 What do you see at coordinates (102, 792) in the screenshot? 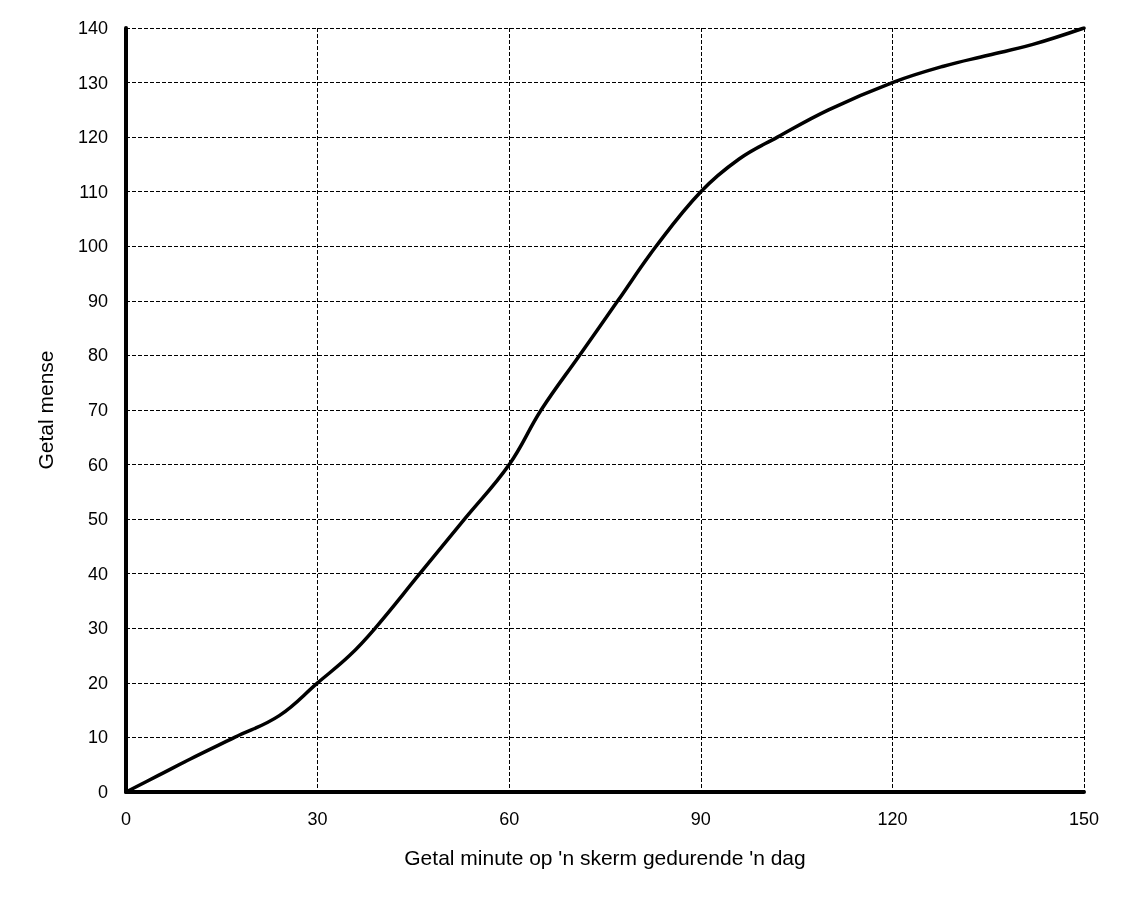
I see `y-tick-label: 0` at bounding box center [102, 792].